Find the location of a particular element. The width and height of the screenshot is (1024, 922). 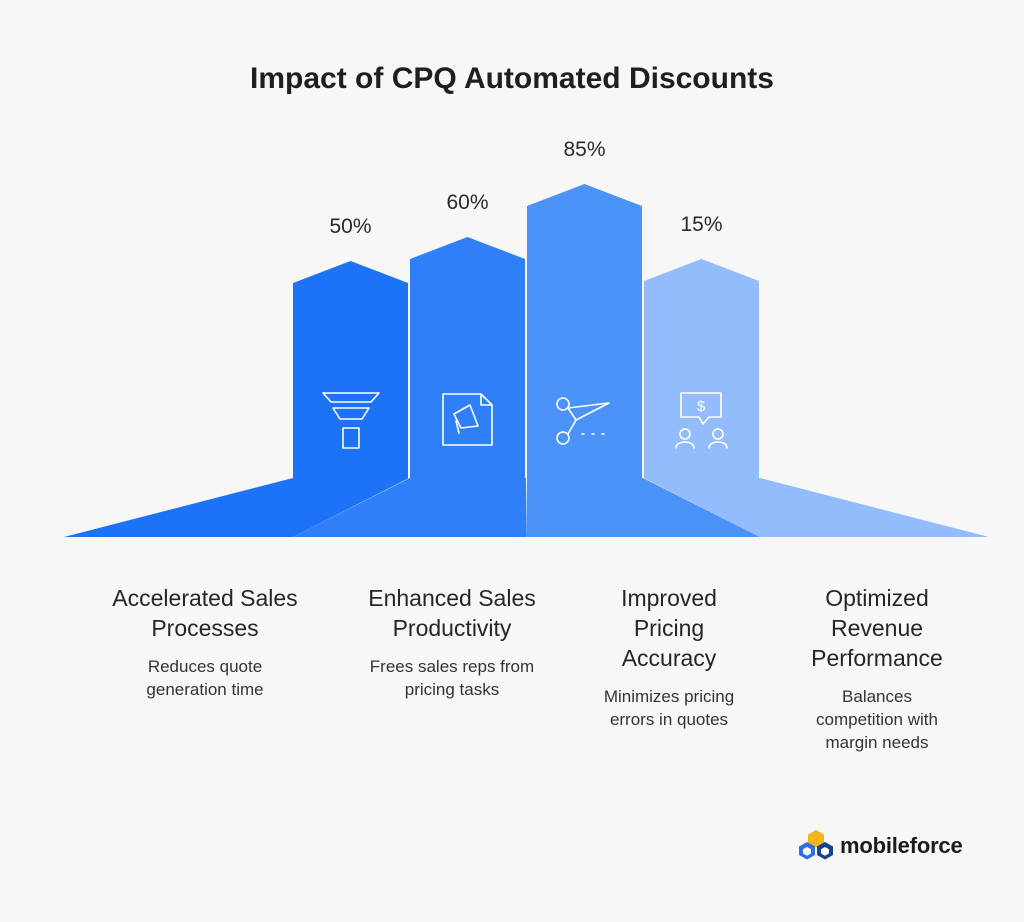

value-label: 50% is located at coordinates (350, 226).